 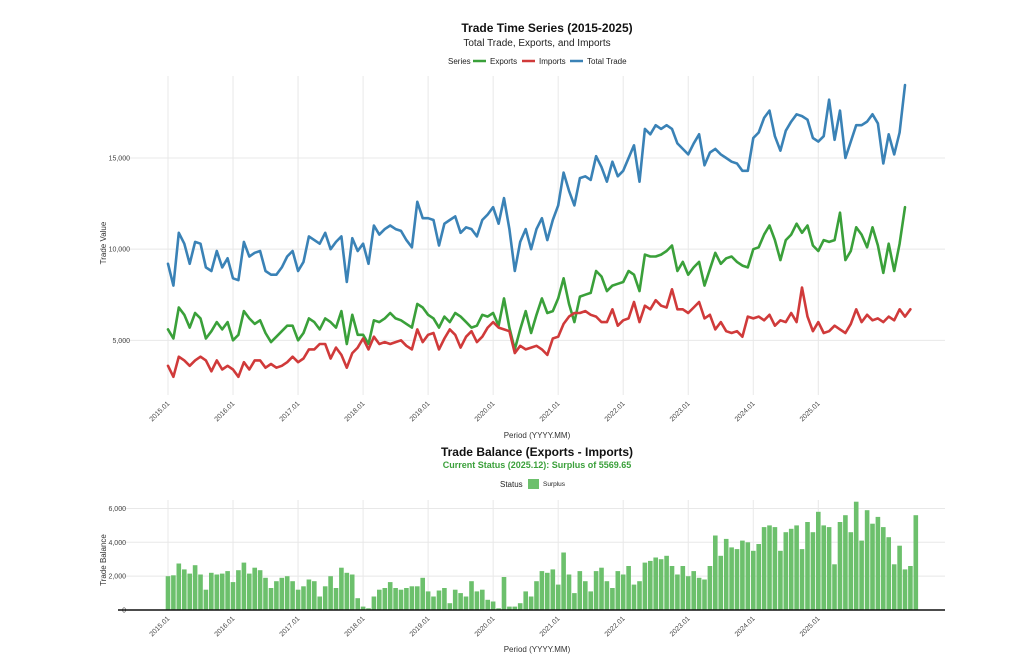 I want to click on line-chart-x-axis-title: Period (YYYY.MM), so click(x=537, y=435).